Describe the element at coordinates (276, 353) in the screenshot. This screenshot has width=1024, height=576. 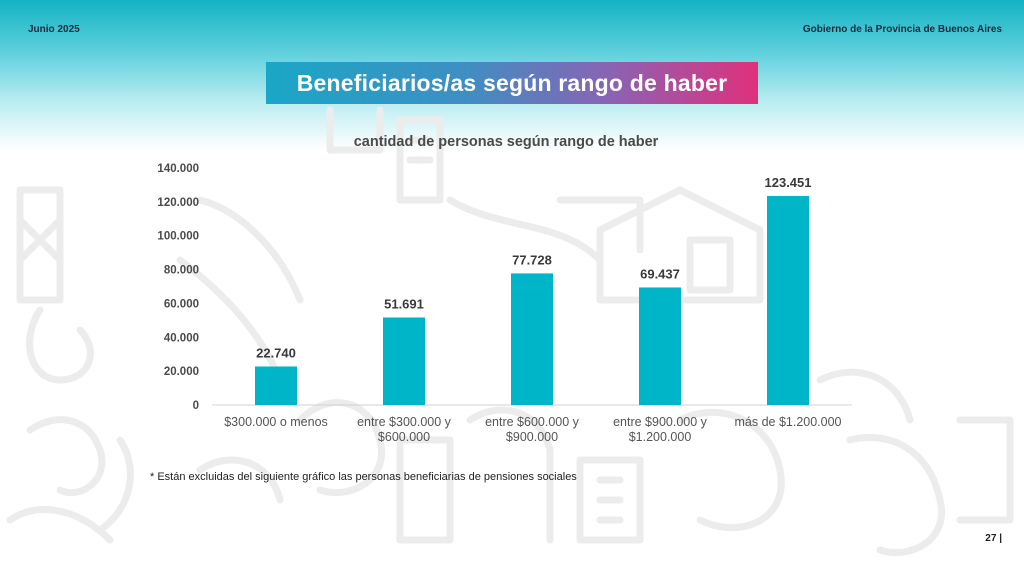
I see `data-label: 22.740` at that location.